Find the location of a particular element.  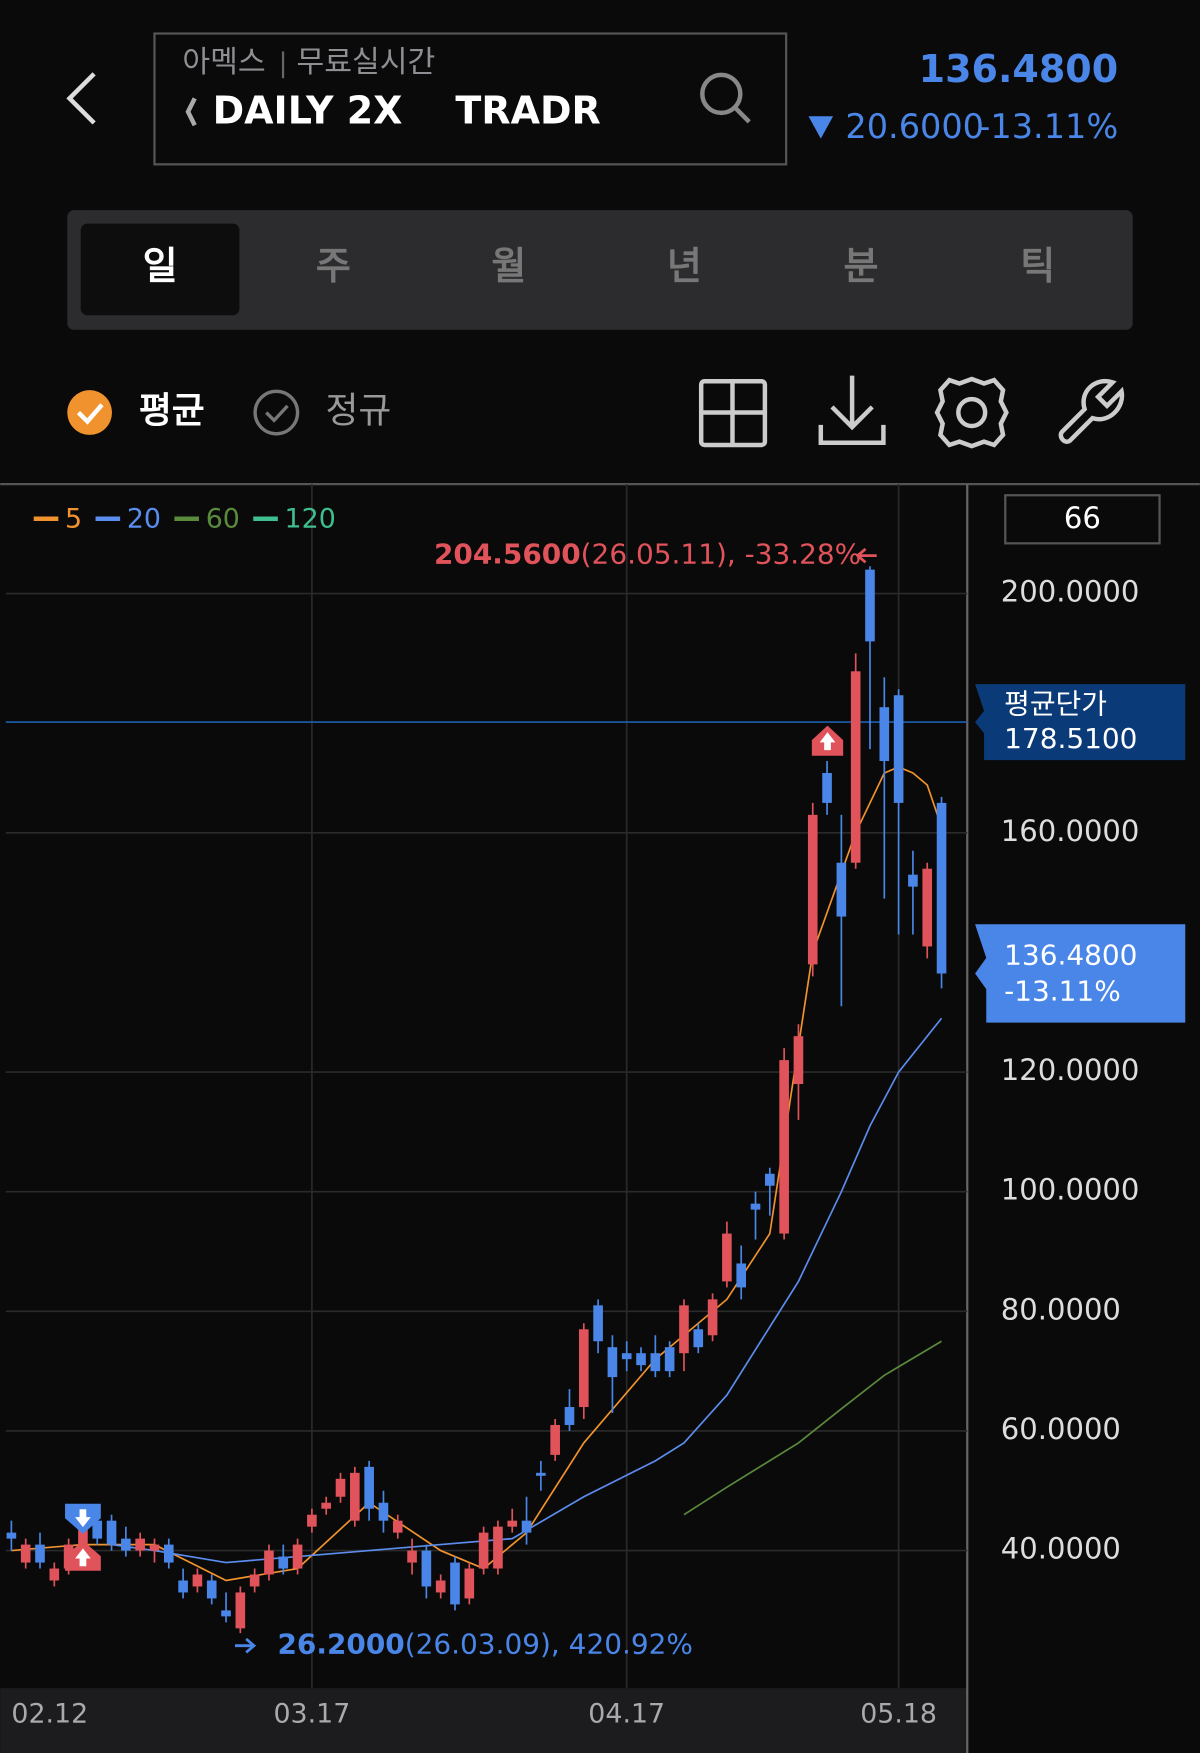

tab: 년 is located at coordinates (684, 266).